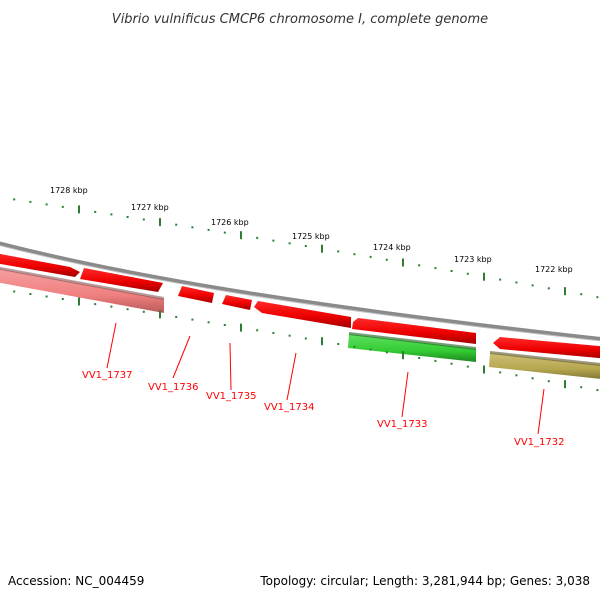  Describe the element at coordinates (545, 358) in the screenshot. I see `gene-feature-olive-edge` at that location.